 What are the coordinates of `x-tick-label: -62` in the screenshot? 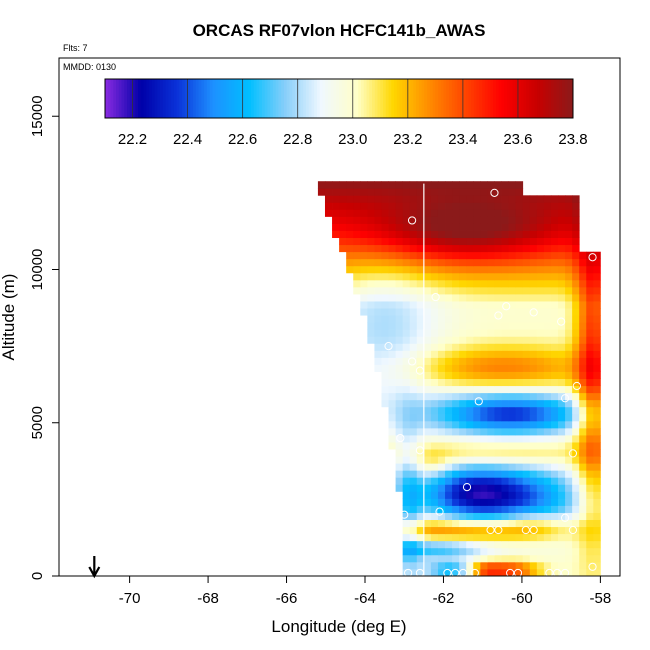 It's located at (444, 598).